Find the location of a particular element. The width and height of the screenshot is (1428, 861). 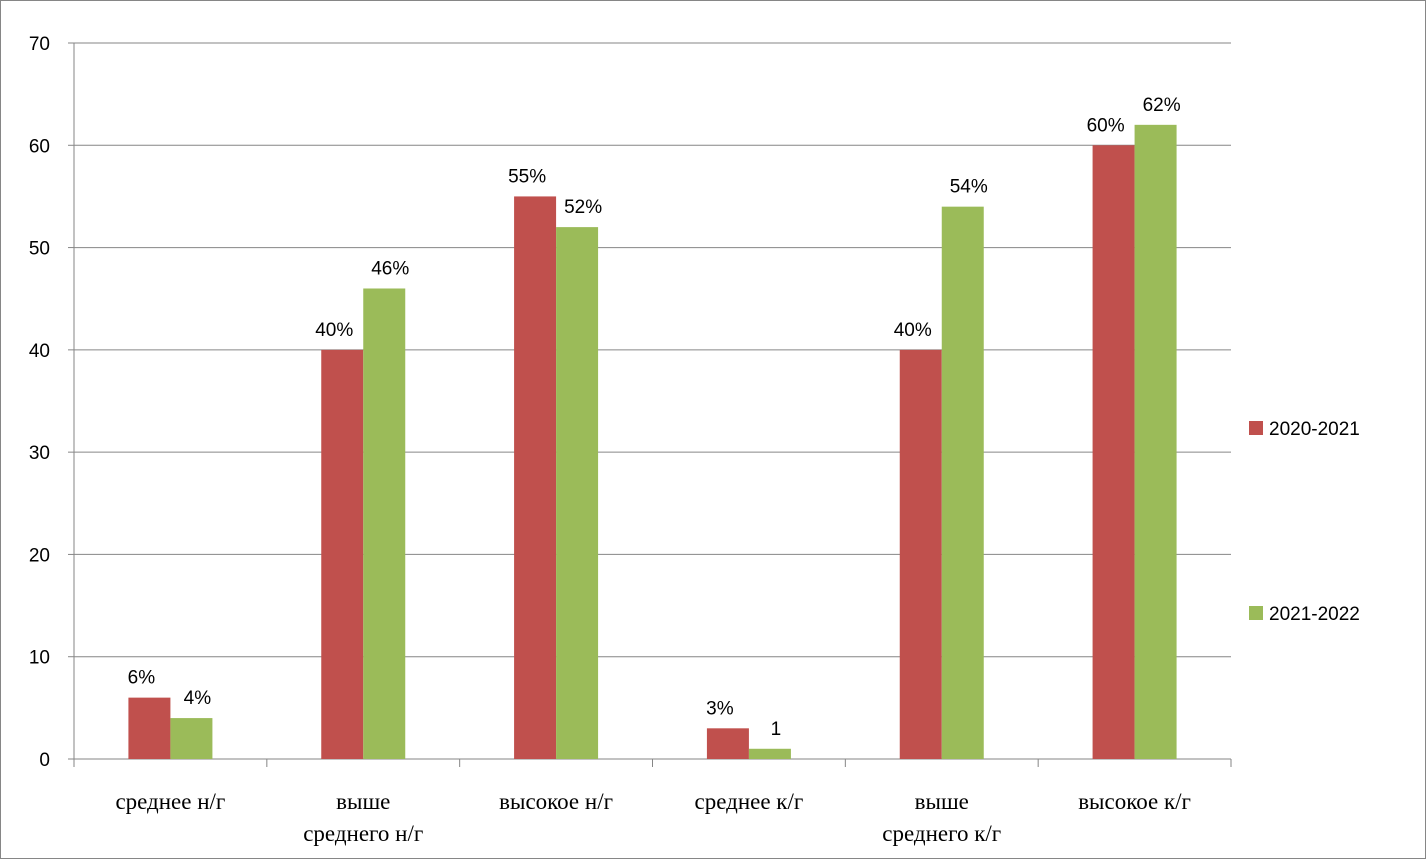

data-label: 3% is located at coordinates (720, 708).